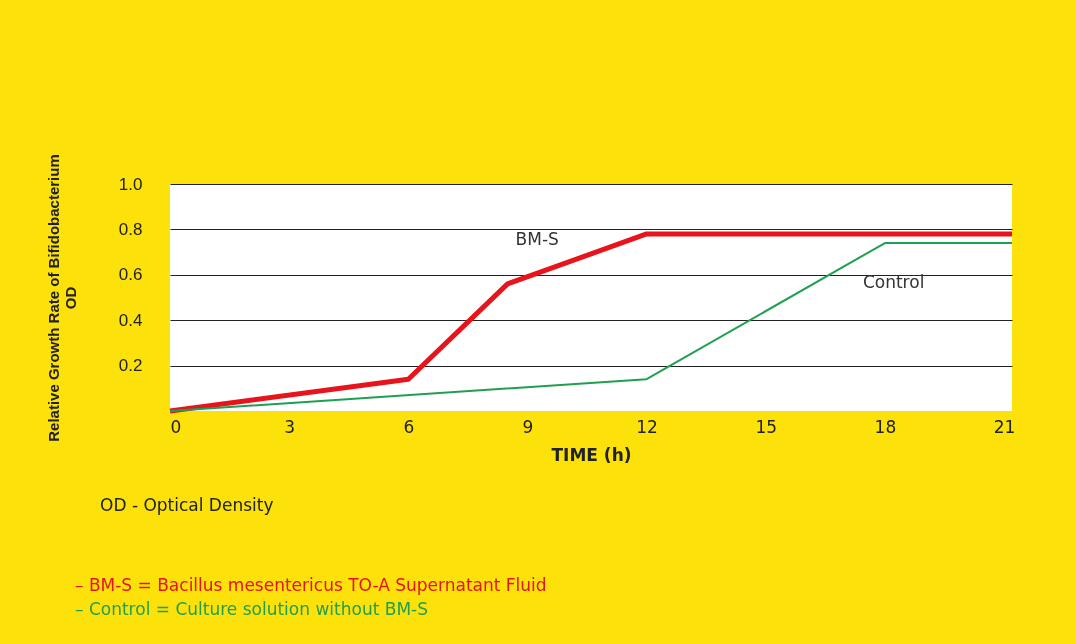  I want to click on text: – Control = Culture solution without BM-S, so click(251, 609).